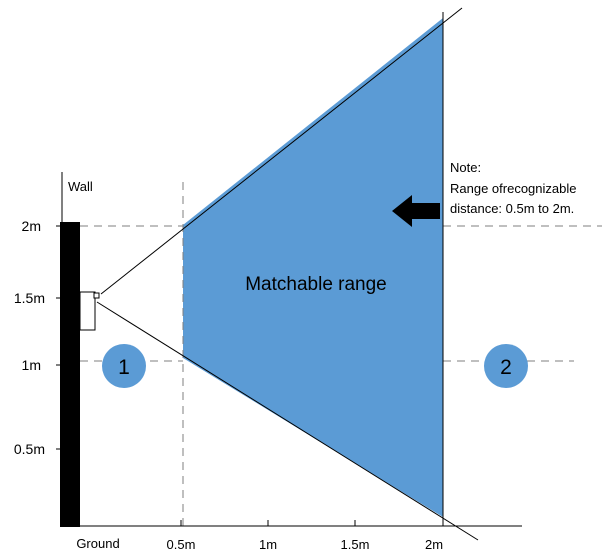 This screenshot has height=553, width=611. Describe the element at coordinates (31, 226) in the screenshot. I see `y-tick-label: 2m` at that location.